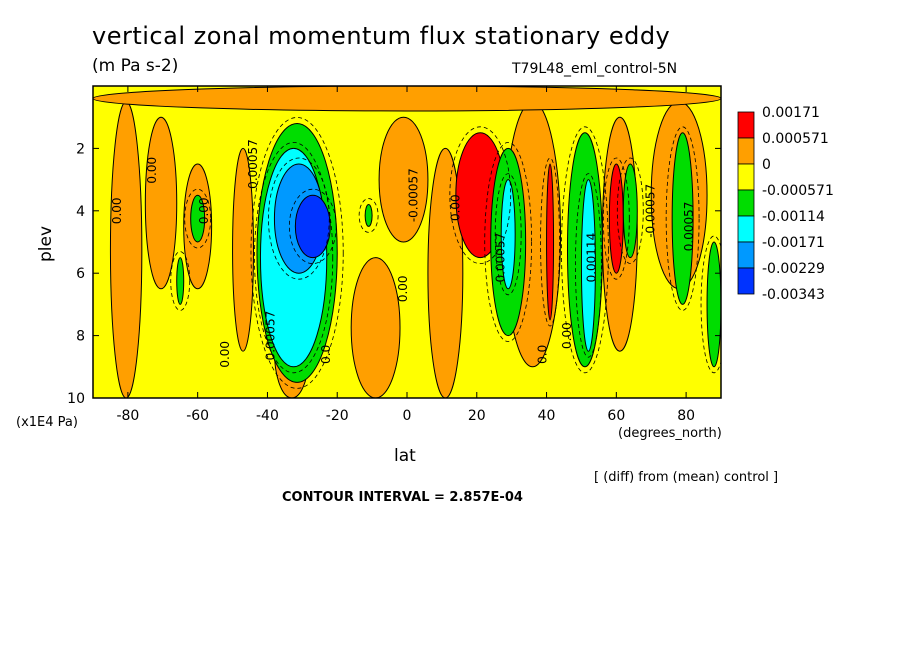  Describe the element at coordinates (402, 497) in the screenshot. I see `contour-interval-note: CONTOUR INTERVAL = 2.857E-04` at that location.